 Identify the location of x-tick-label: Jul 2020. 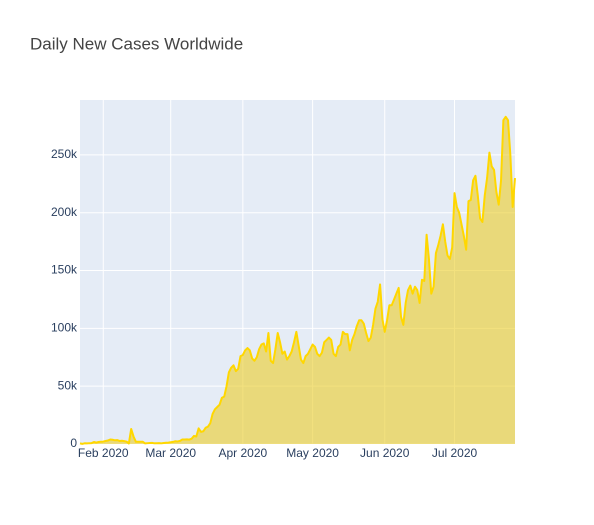
(455, 453).